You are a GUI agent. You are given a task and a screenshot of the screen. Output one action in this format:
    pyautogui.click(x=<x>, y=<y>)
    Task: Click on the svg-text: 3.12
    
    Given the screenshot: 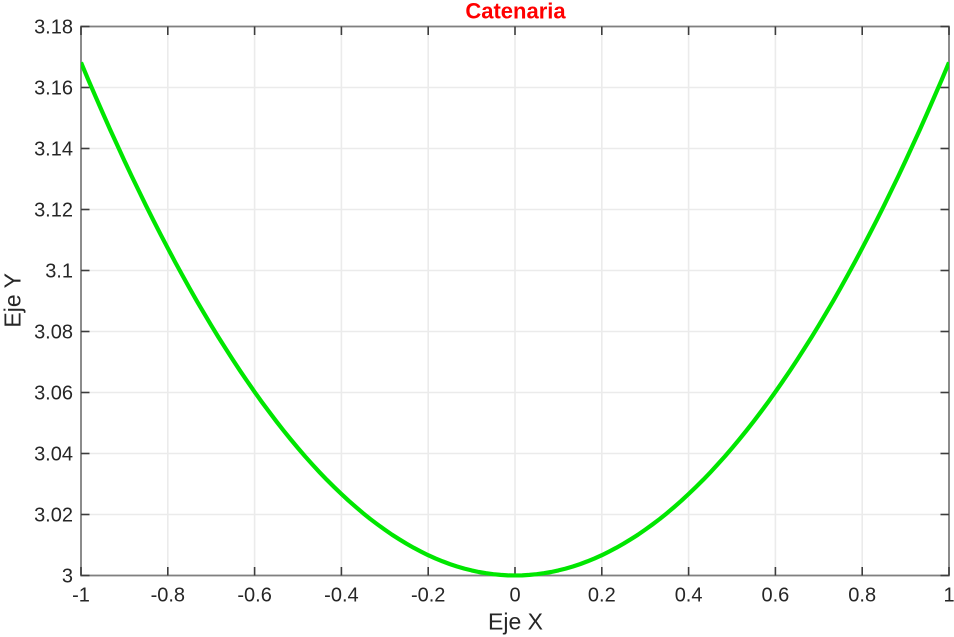 What is the action you would take?
    pyautogui.click(x=53, y=211)
    